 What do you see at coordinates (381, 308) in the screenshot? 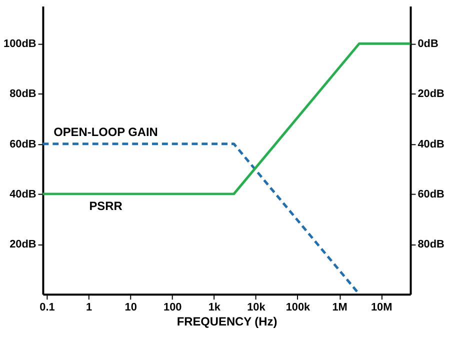
I see `x-tick-label: 10M` at bounding box center [381, 308].